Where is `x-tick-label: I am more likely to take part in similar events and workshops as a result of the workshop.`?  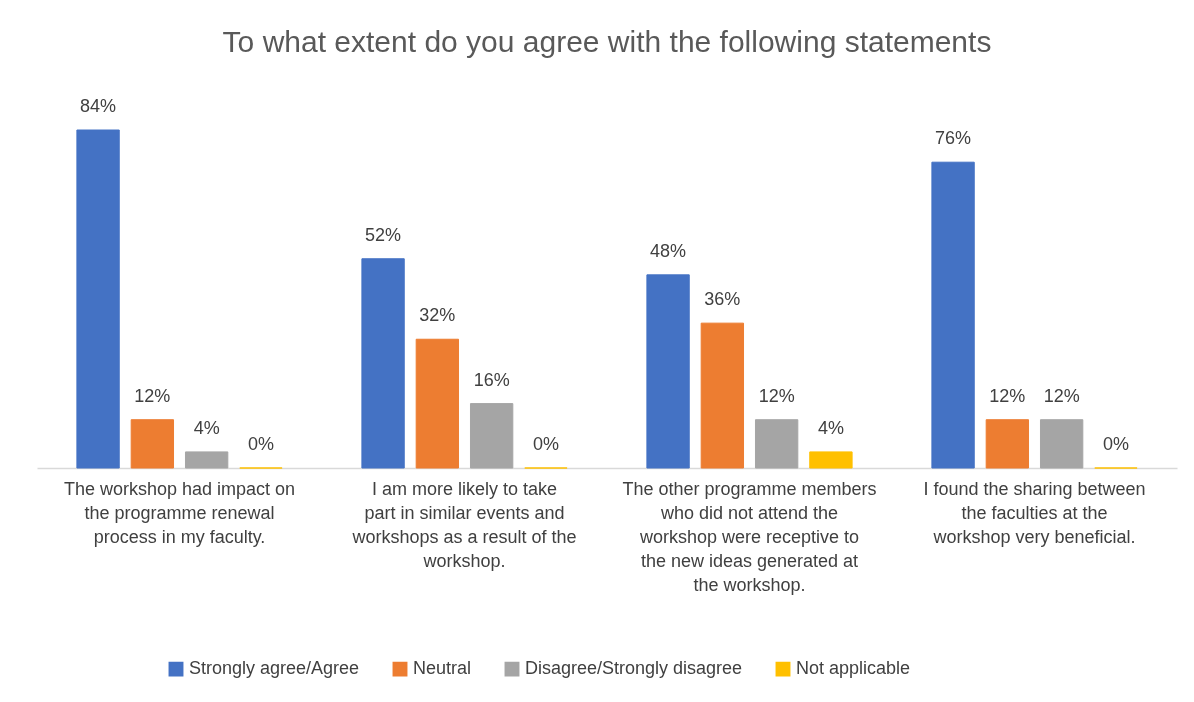
x-tick-label: I am more likely to take part in similar events and workshops as a result of the workshop. is located at coordinates (464, 524).